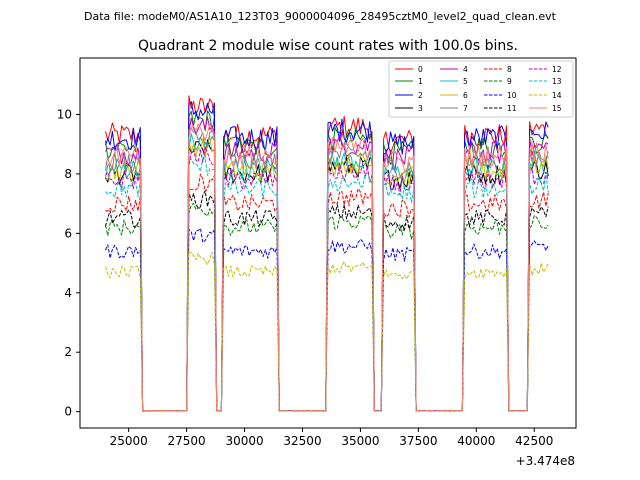 The image size is (640, 480). Describe the element at coordinates (420, 81) in the screenshot. I see `legend-label-1: 1` at that location.